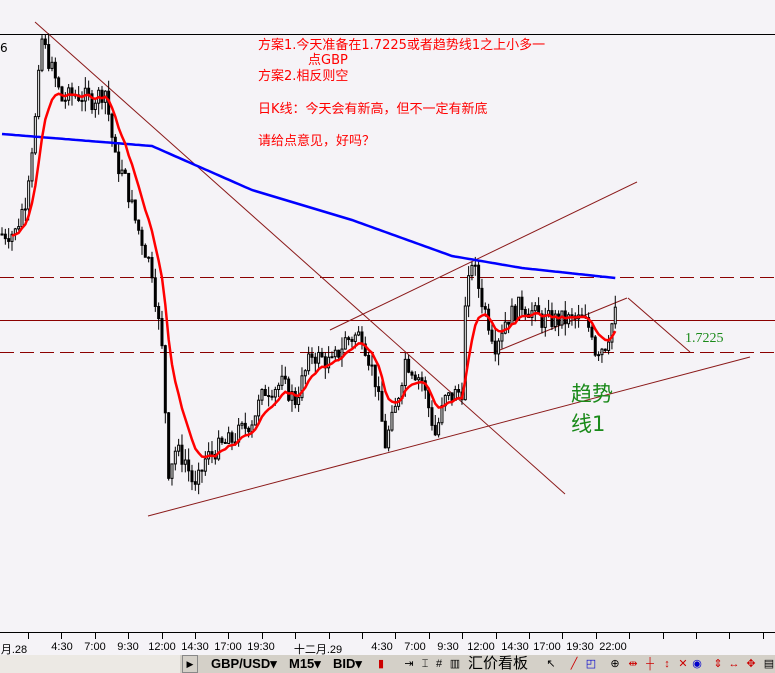 The width and height of the screenshot is (775, 673). Describe the element at coordinates (90, 664) in the screenshot. I see `horizontal-scrollbar` at that location.